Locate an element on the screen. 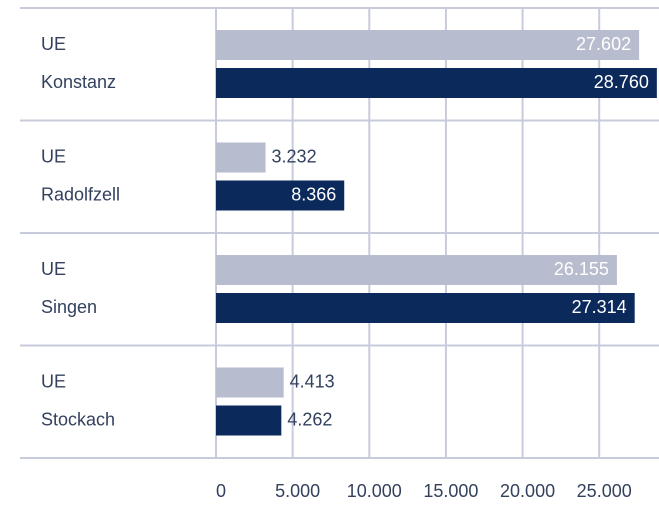 The image size is (659, 508). value-label: 4.413 is located at coordinates (312, 381).